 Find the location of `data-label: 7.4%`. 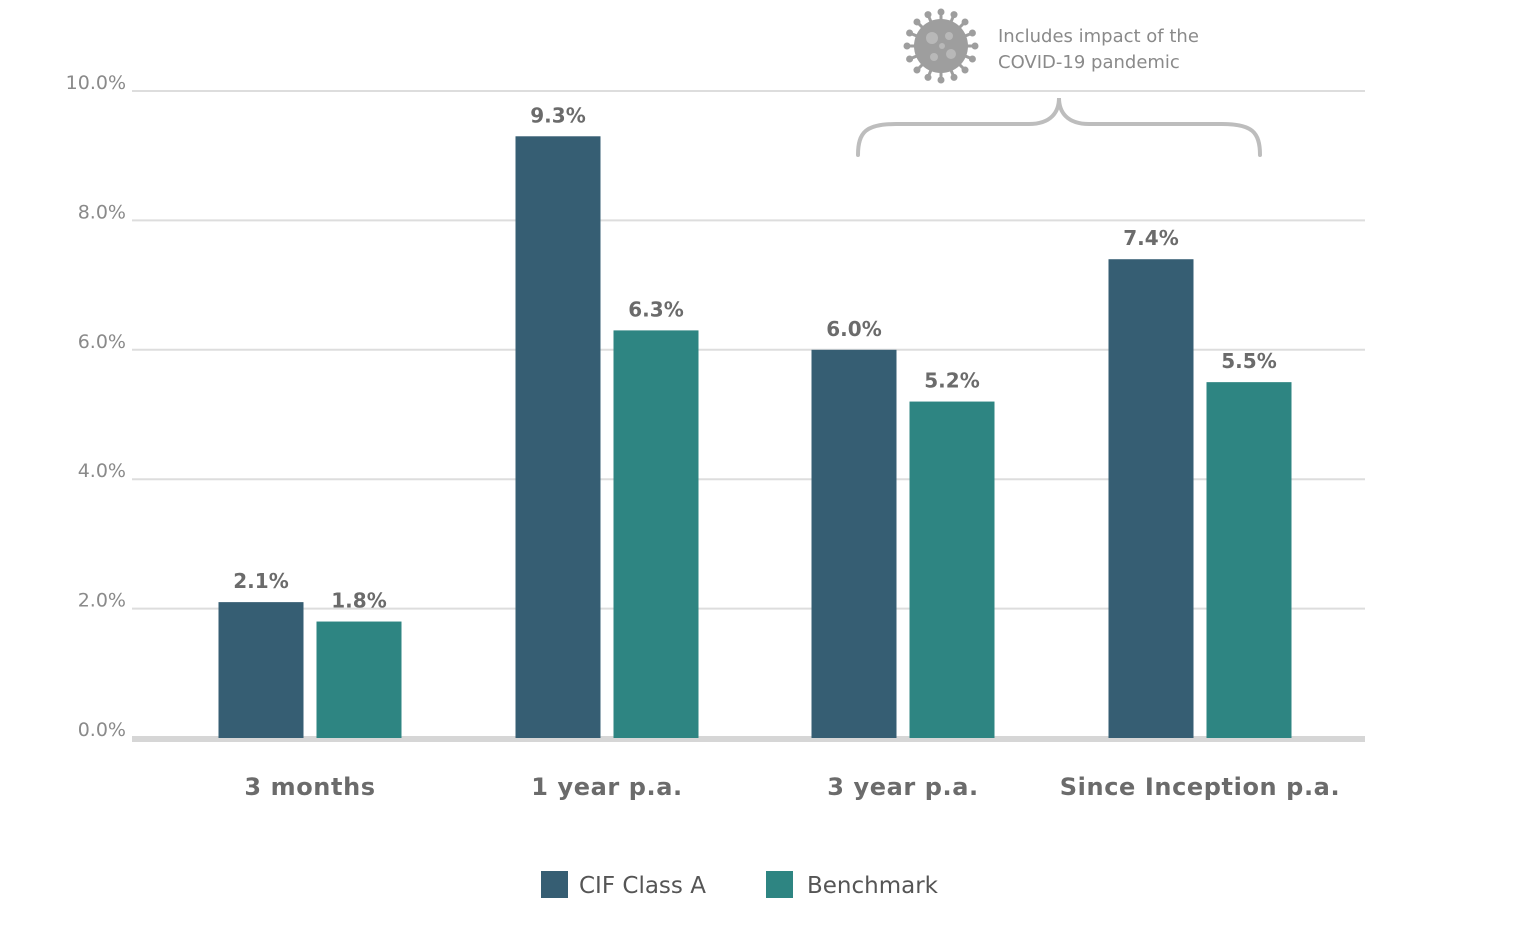

data-label: 7.4% is located at coordinates (1150, 238).